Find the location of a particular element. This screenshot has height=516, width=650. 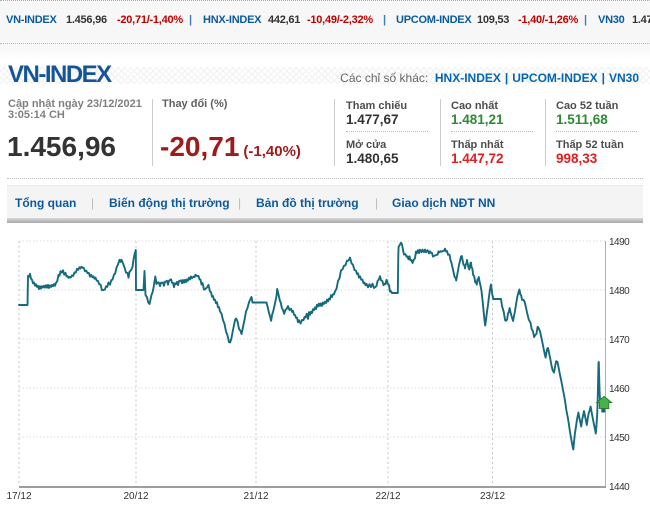

svg-text: 1460 is located at coordinates (619, 389).